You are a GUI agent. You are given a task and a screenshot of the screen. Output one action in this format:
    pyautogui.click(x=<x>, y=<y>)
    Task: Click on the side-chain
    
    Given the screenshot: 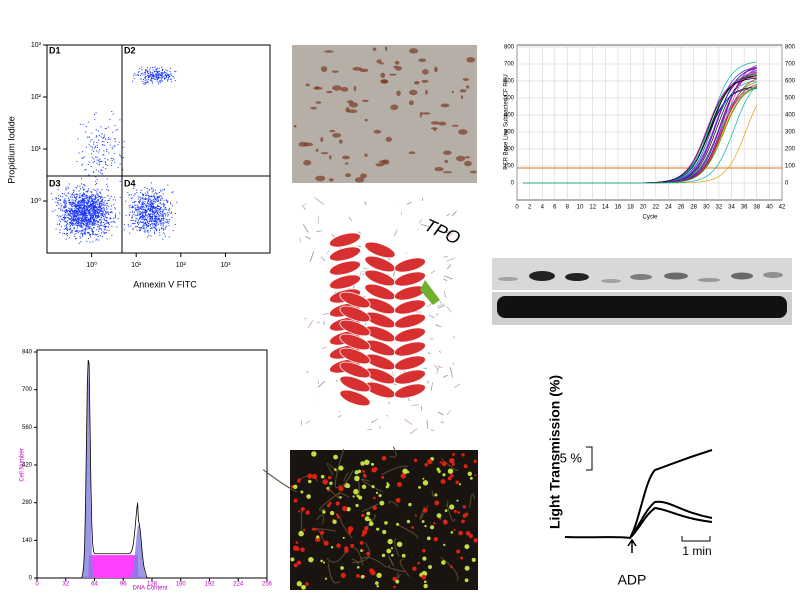 What is the action you would take?
    pyautogui.click(x=310, y=324)
    